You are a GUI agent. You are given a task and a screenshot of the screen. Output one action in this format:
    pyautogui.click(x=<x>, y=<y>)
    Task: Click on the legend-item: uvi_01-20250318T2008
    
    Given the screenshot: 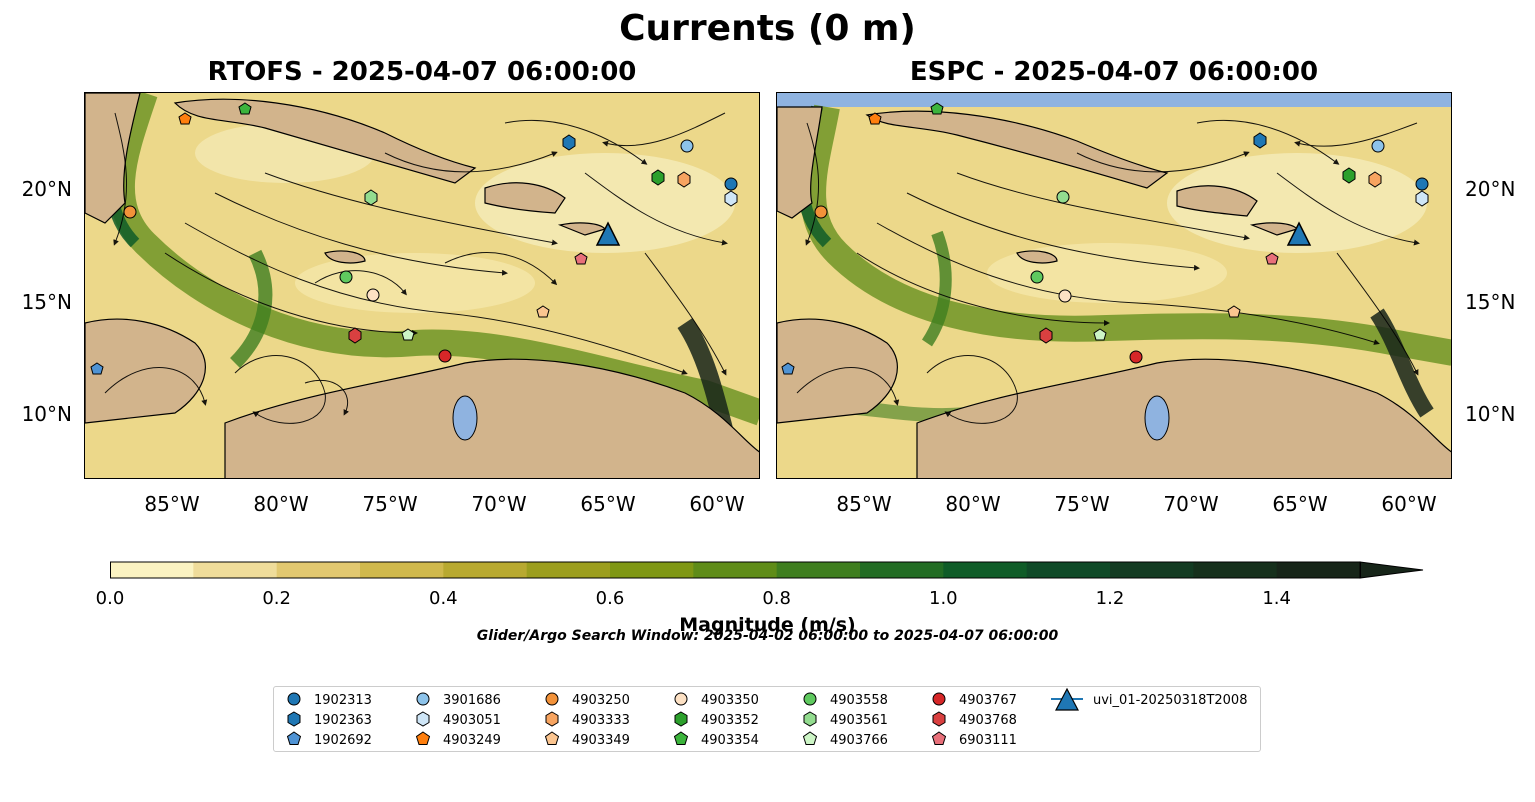 What is the action you would take?
    pyautogui.click(x=1149, y=699)
    